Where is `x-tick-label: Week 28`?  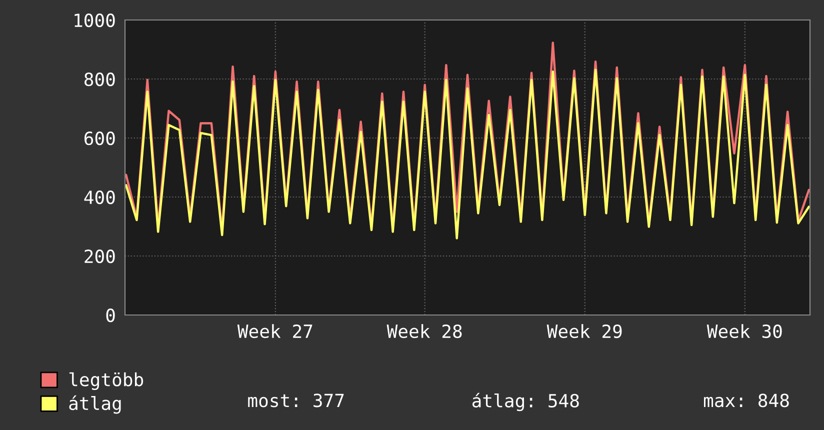
x-tick-label: Week 28 is located at coordinates (424, 331).